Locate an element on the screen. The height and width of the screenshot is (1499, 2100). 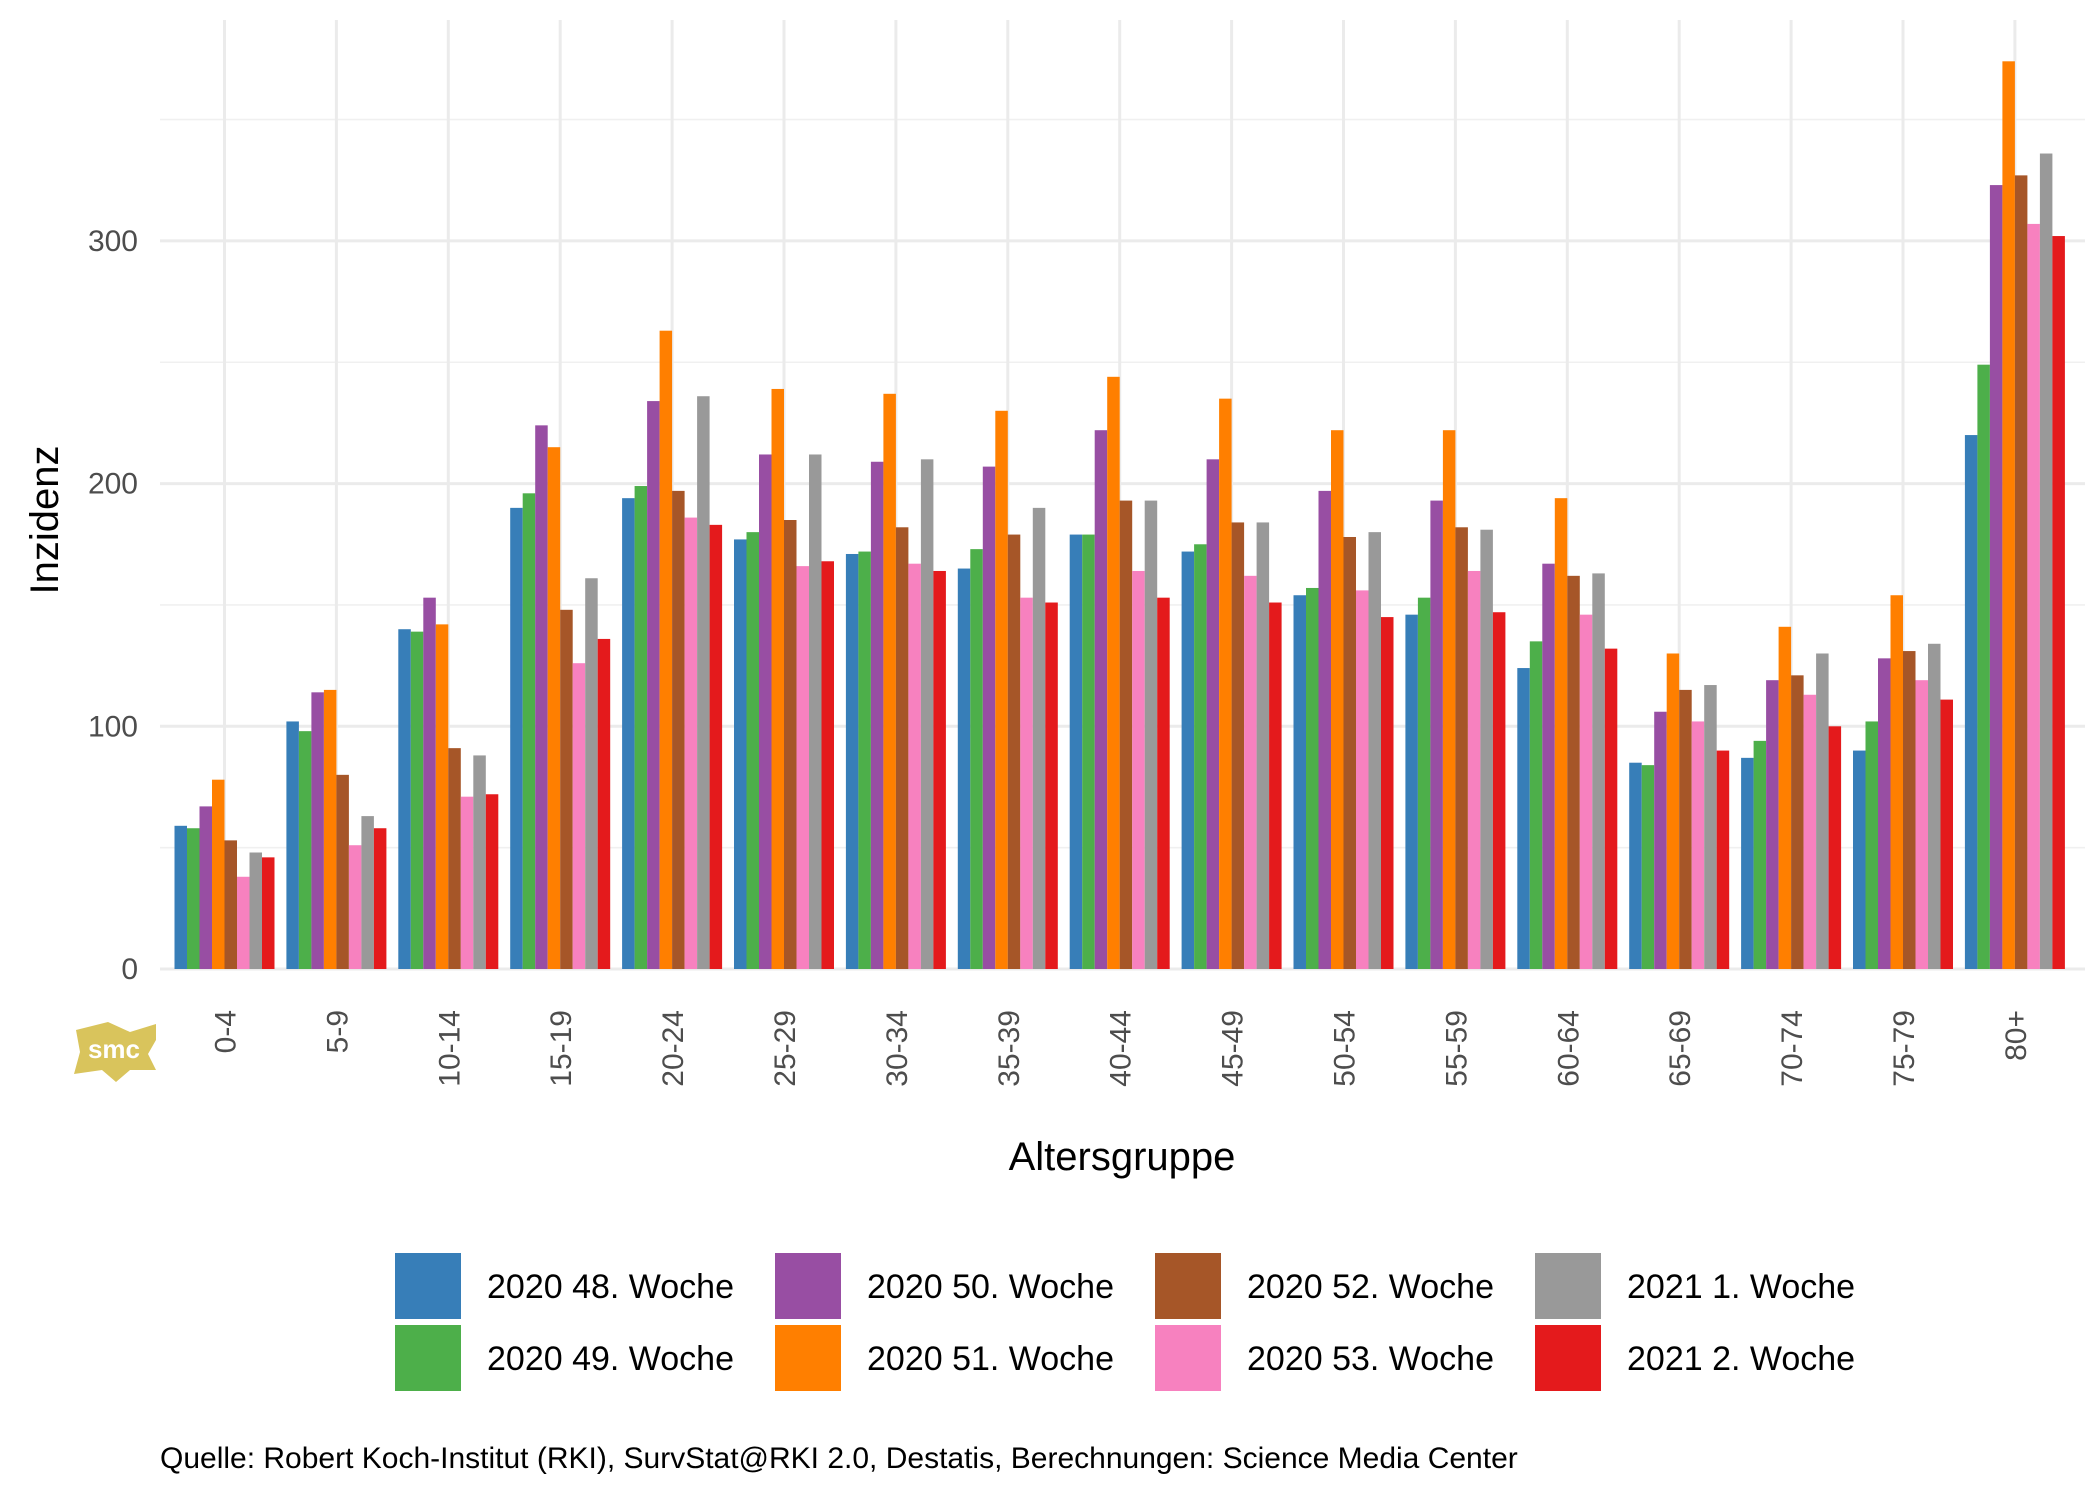
x-tick-label: 10-14 is located at coordinates (449, 1048).